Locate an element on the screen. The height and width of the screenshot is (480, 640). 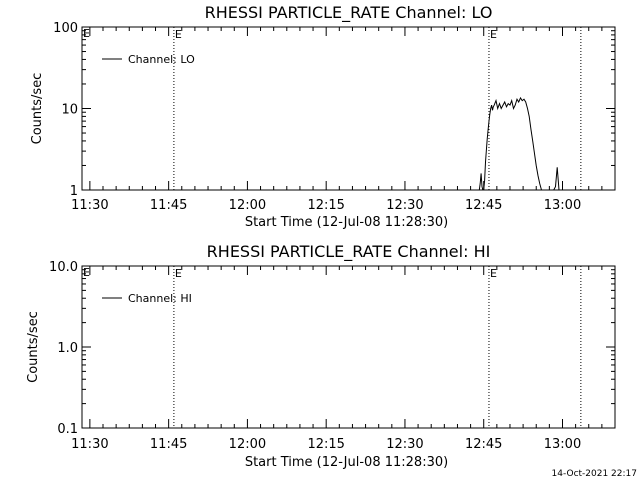
y-tick-label: 10 is located at coordinates (69, 110).